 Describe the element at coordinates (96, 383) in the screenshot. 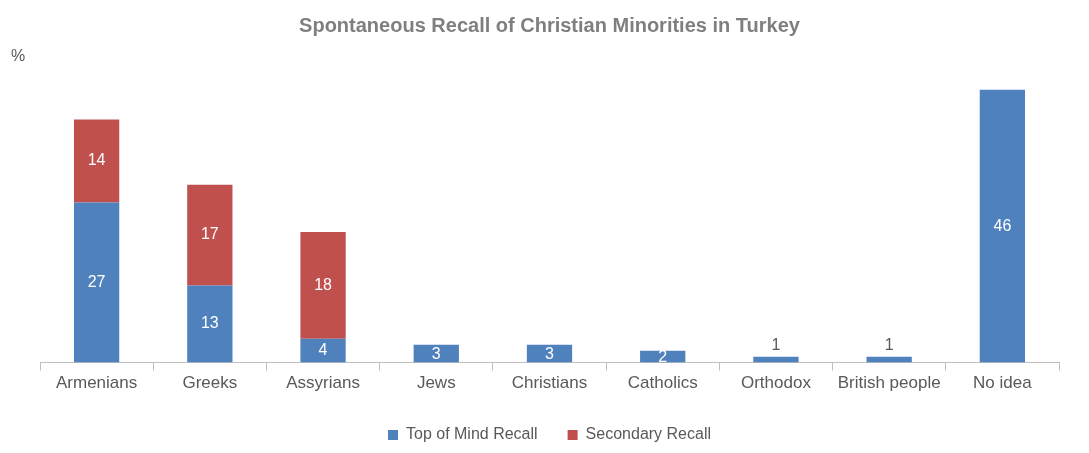

I see `x-tick-label: Armenians` at that location.